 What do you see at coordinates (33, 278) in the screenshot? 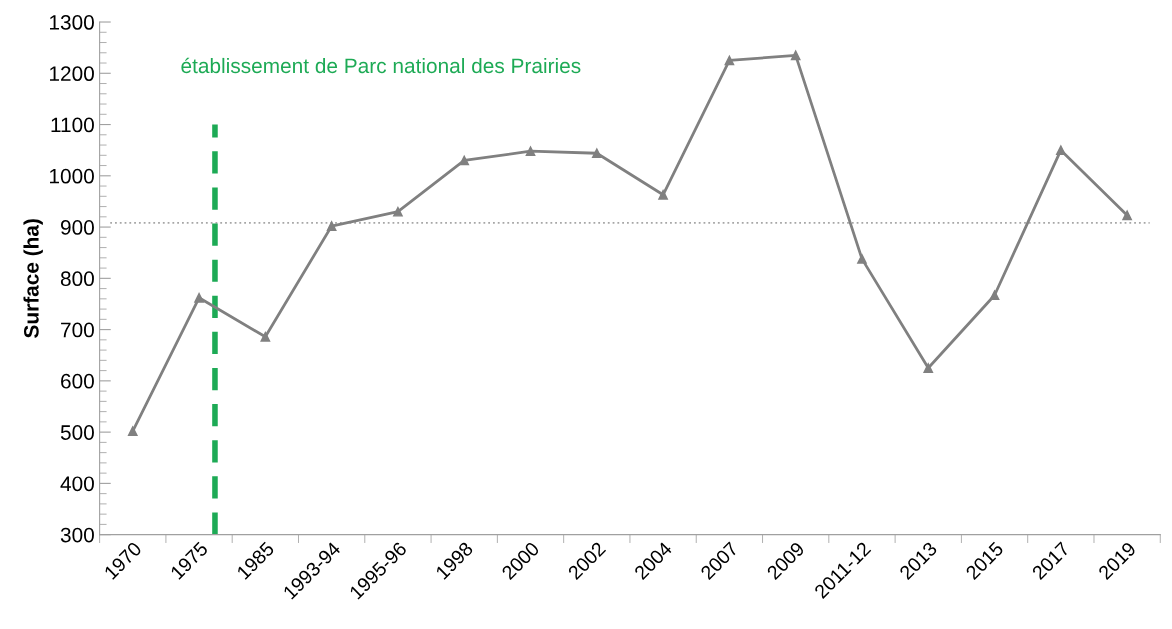
I see `y-axis-title: Surface (ha)` at bounding box center [33, 278].